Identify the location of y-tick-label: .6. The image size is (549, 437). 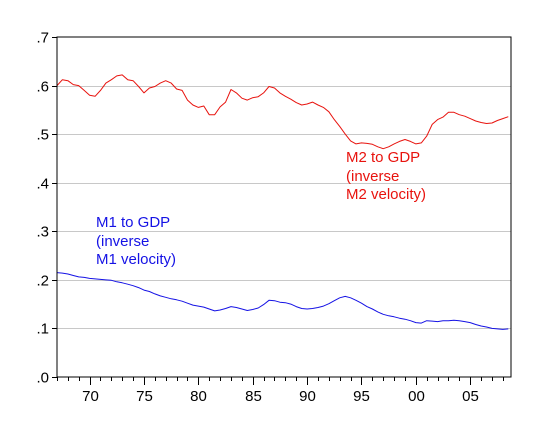
(42, 87).